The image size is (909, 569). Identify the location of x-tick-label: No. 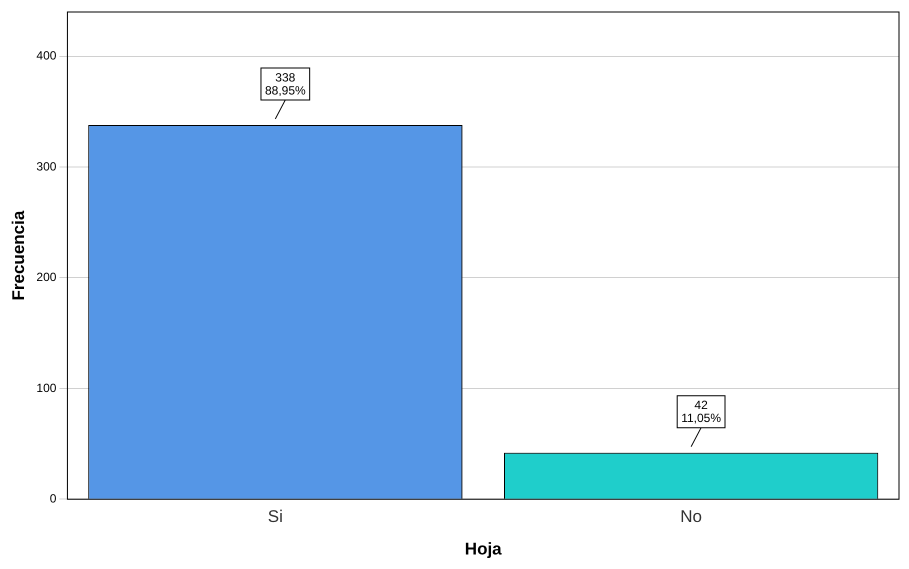
(691, 516).